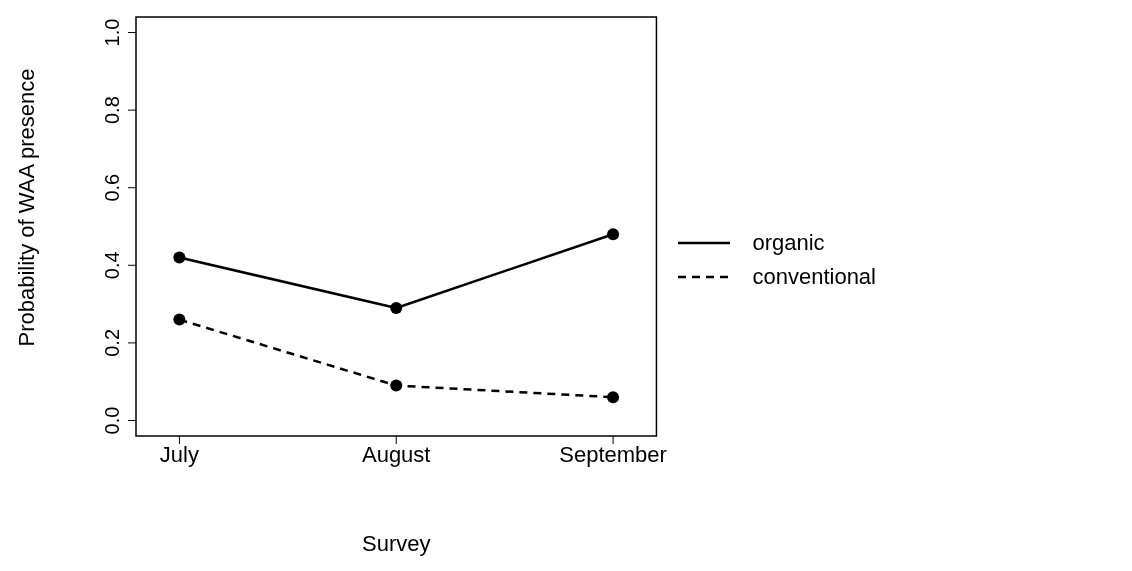  Describe the element at coordinates (112, 187) in the screenshot. I see `y-tick-label: 0.6` at that location.